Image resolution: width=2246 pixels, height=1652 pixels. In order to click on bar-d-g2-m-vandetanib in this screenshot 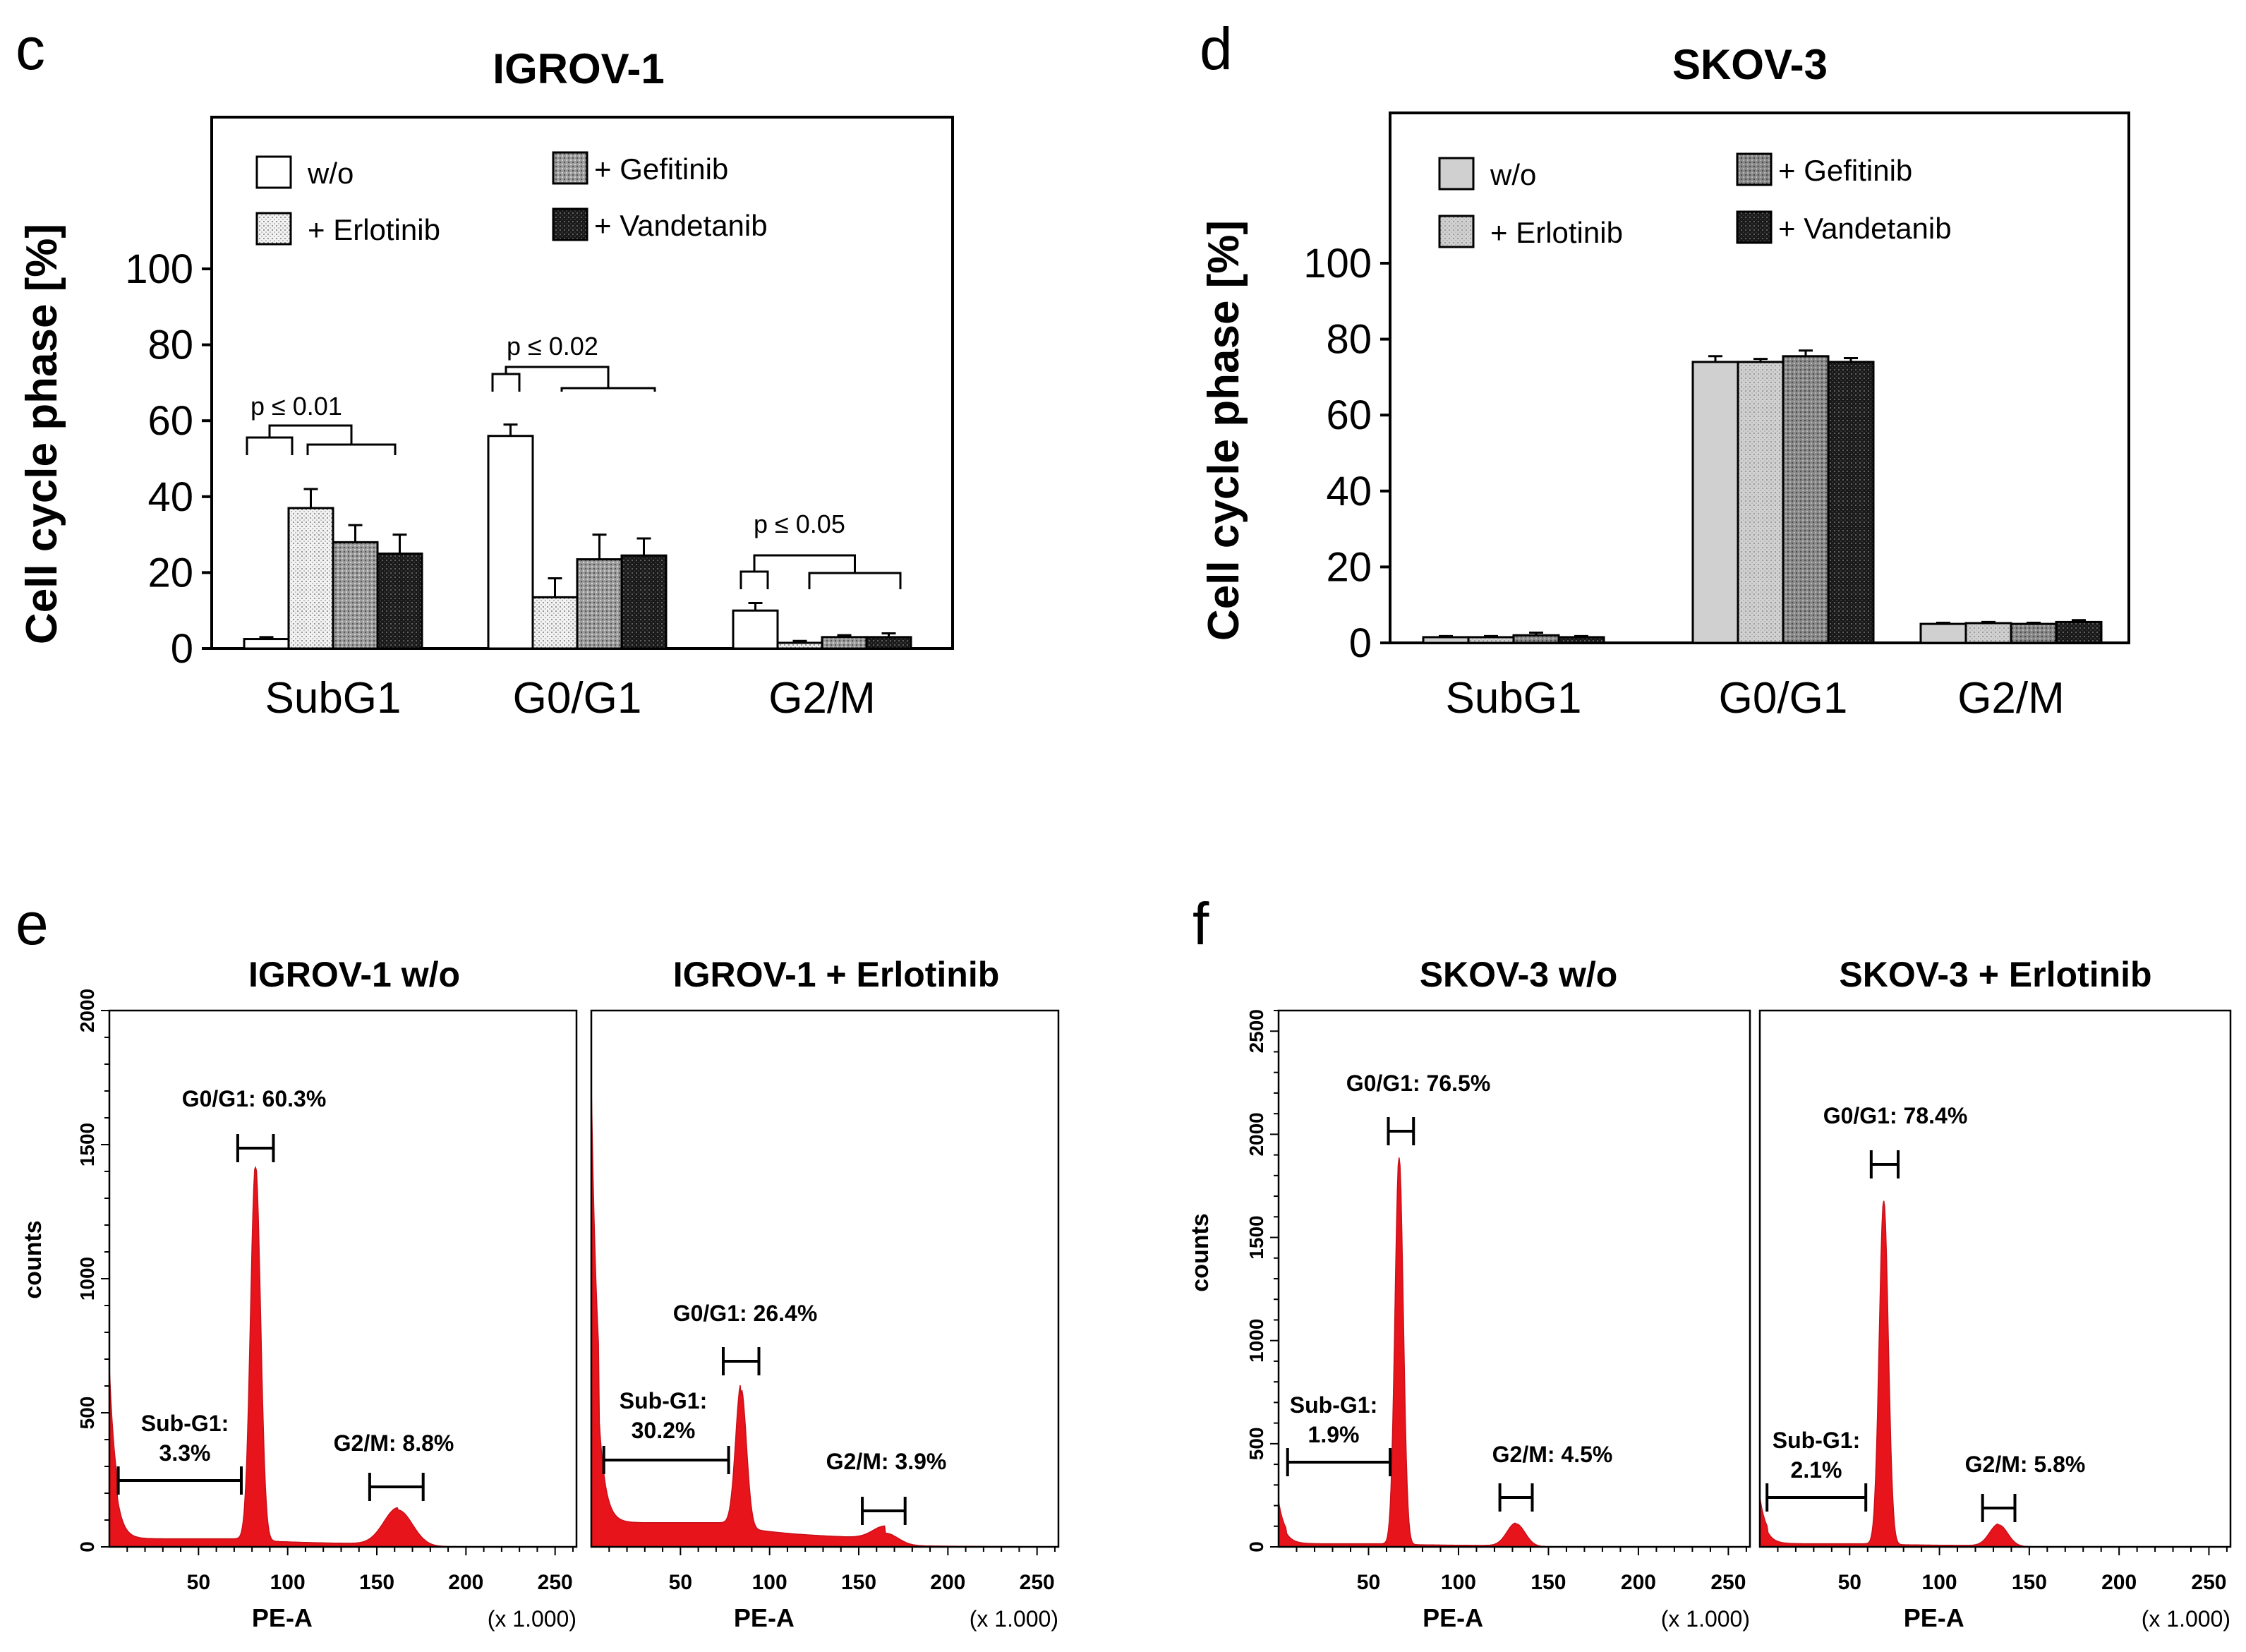, I will do `click(2079, 632)`.